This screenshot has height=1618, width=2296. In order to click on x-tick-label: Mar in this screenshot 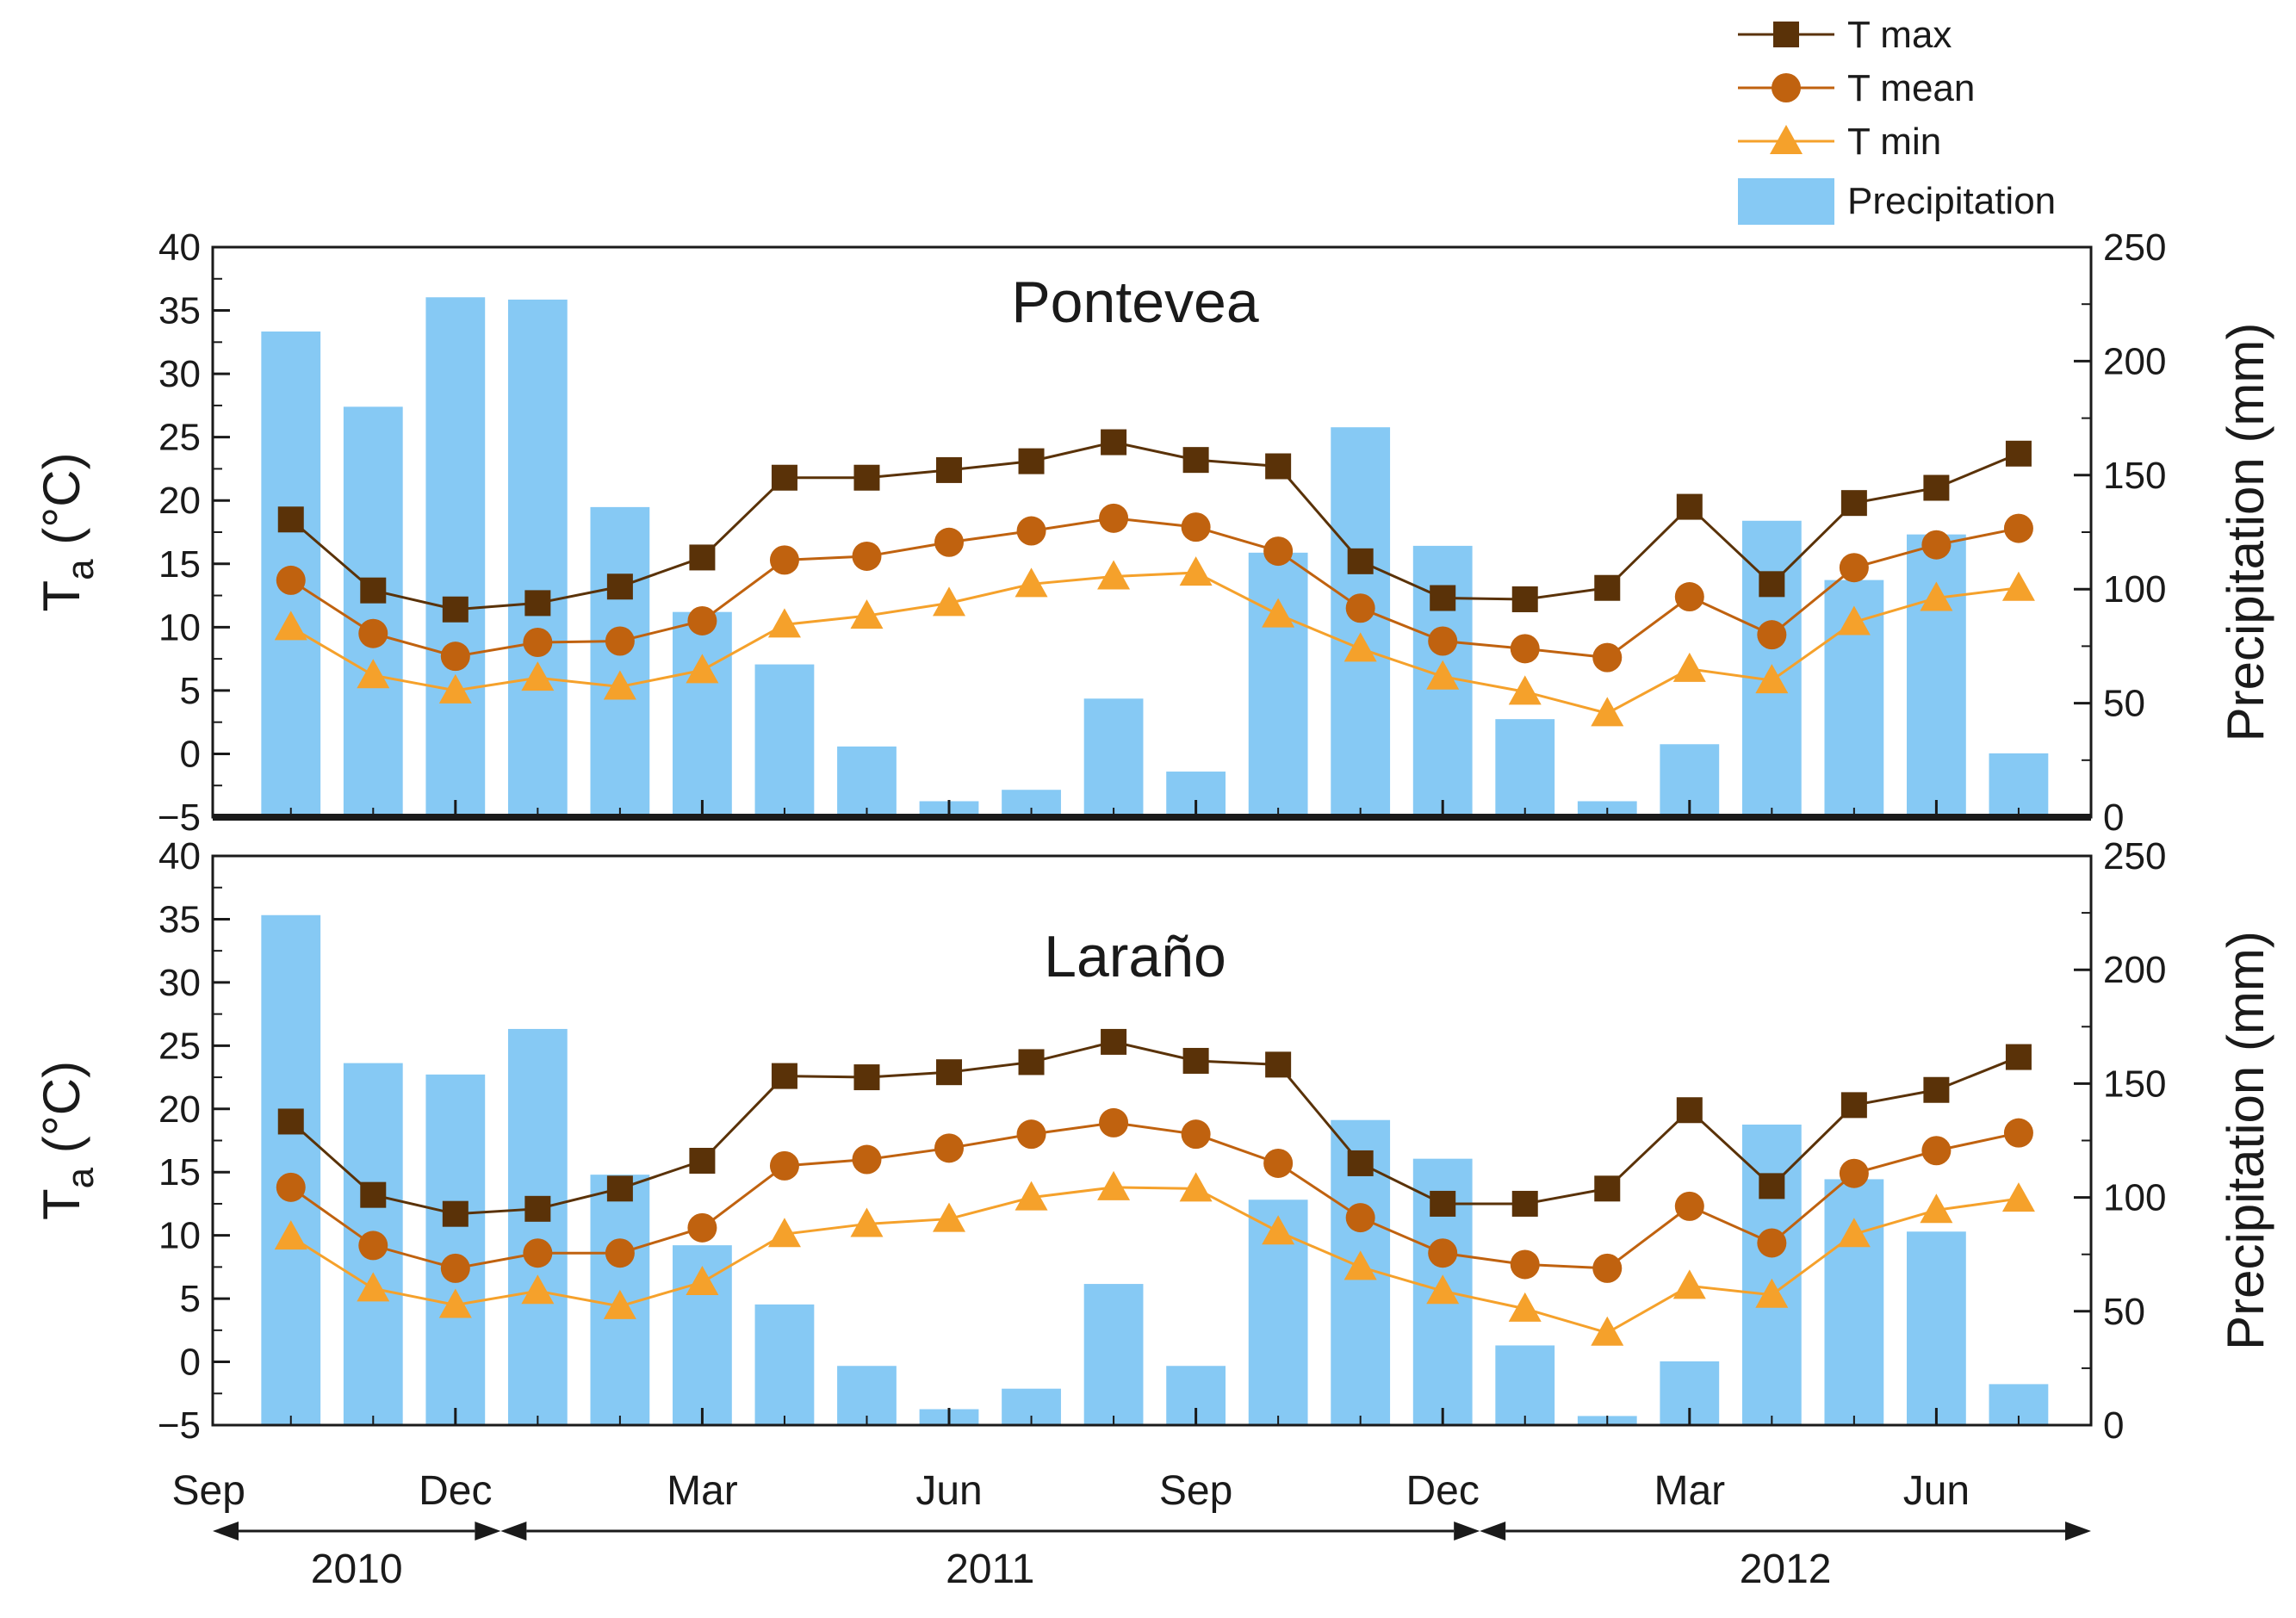, I will do `click(1689, 1491)`.